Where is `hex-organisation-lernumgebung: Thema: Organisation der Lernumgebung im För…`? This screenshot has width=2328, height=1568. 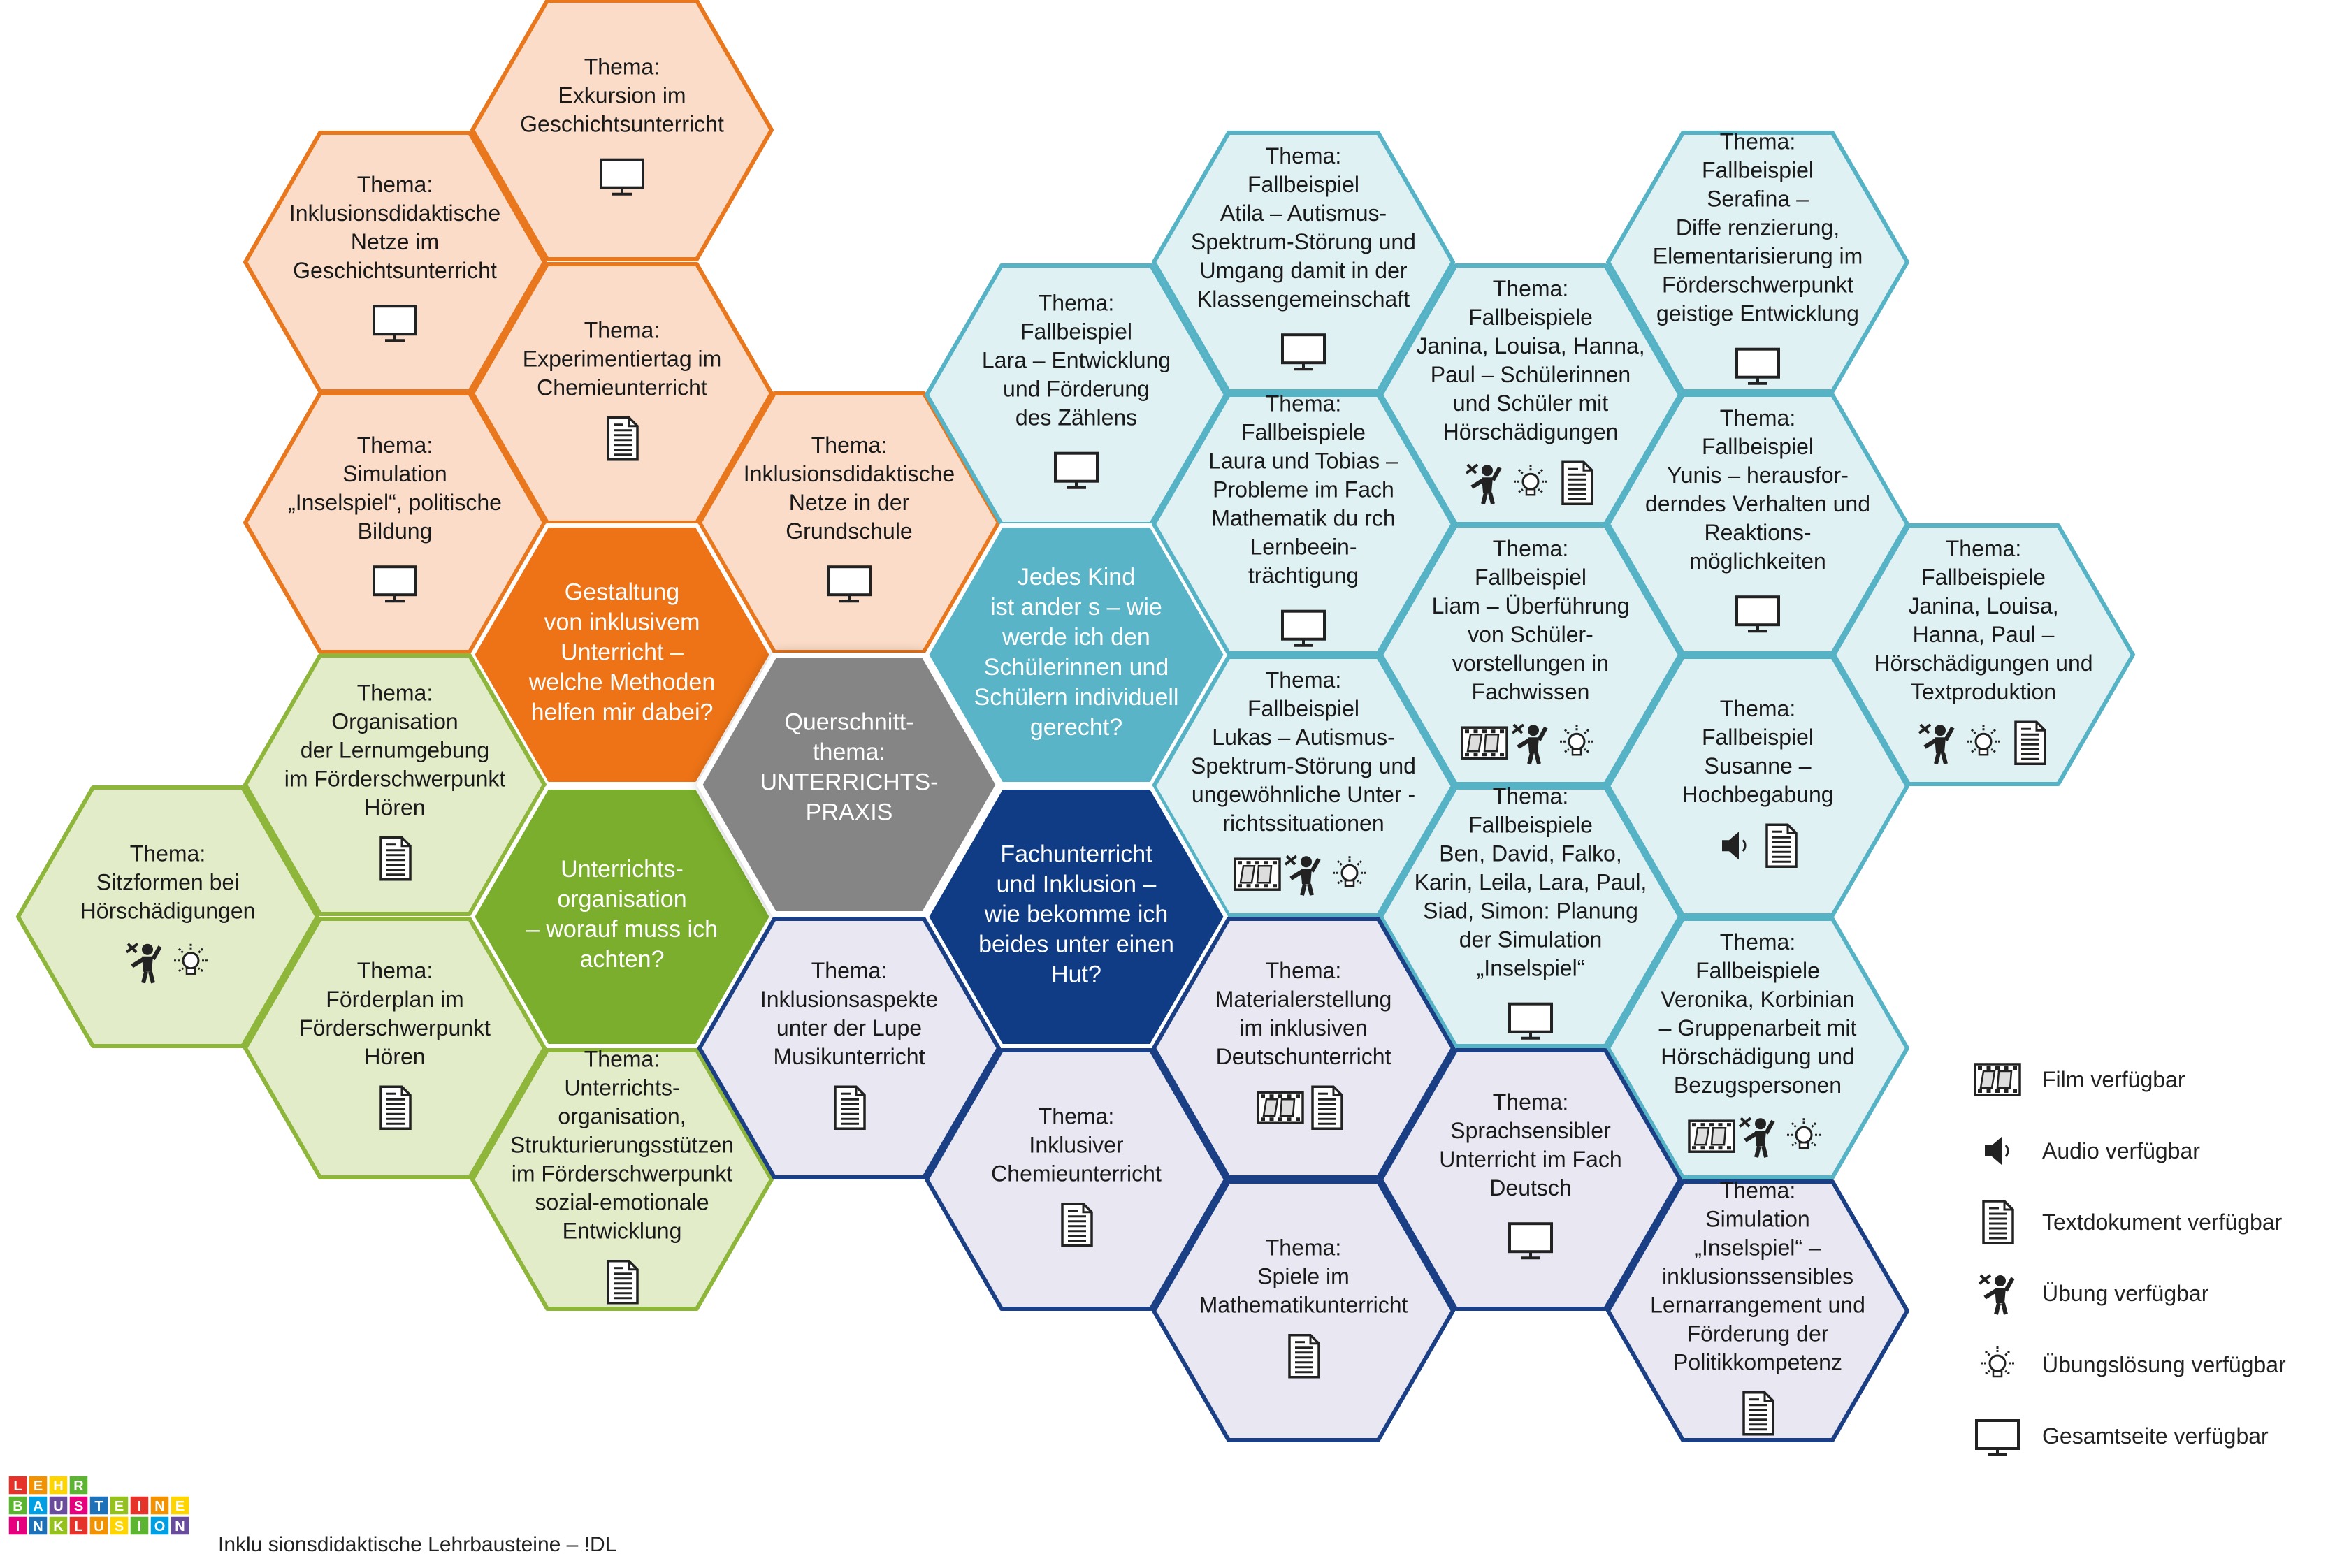 hex-organisation-lernumgebung: Thema: Organisation der Lernumgebung im För… is located at coordinates (395, 784).